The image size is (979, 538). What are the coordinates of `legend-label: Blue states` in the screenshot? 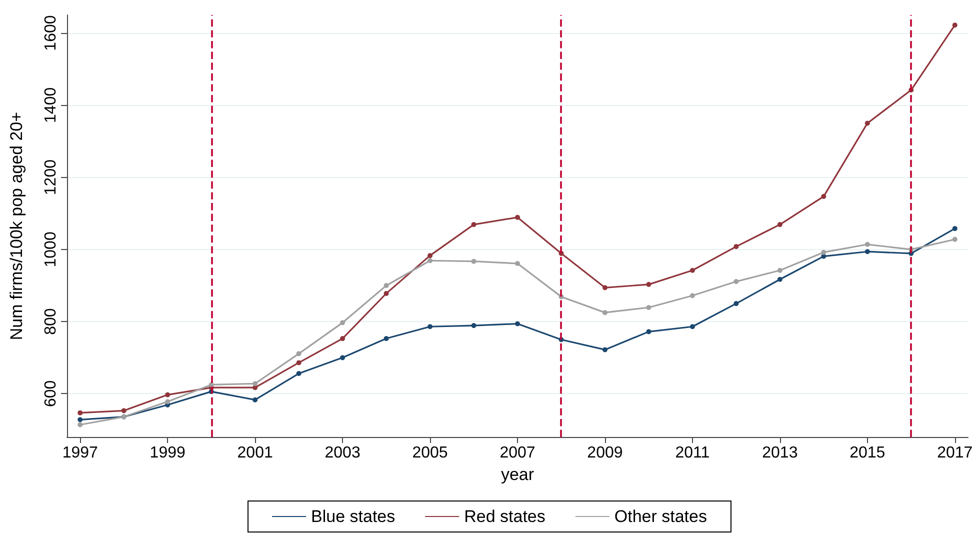 It's located at (353, 516).